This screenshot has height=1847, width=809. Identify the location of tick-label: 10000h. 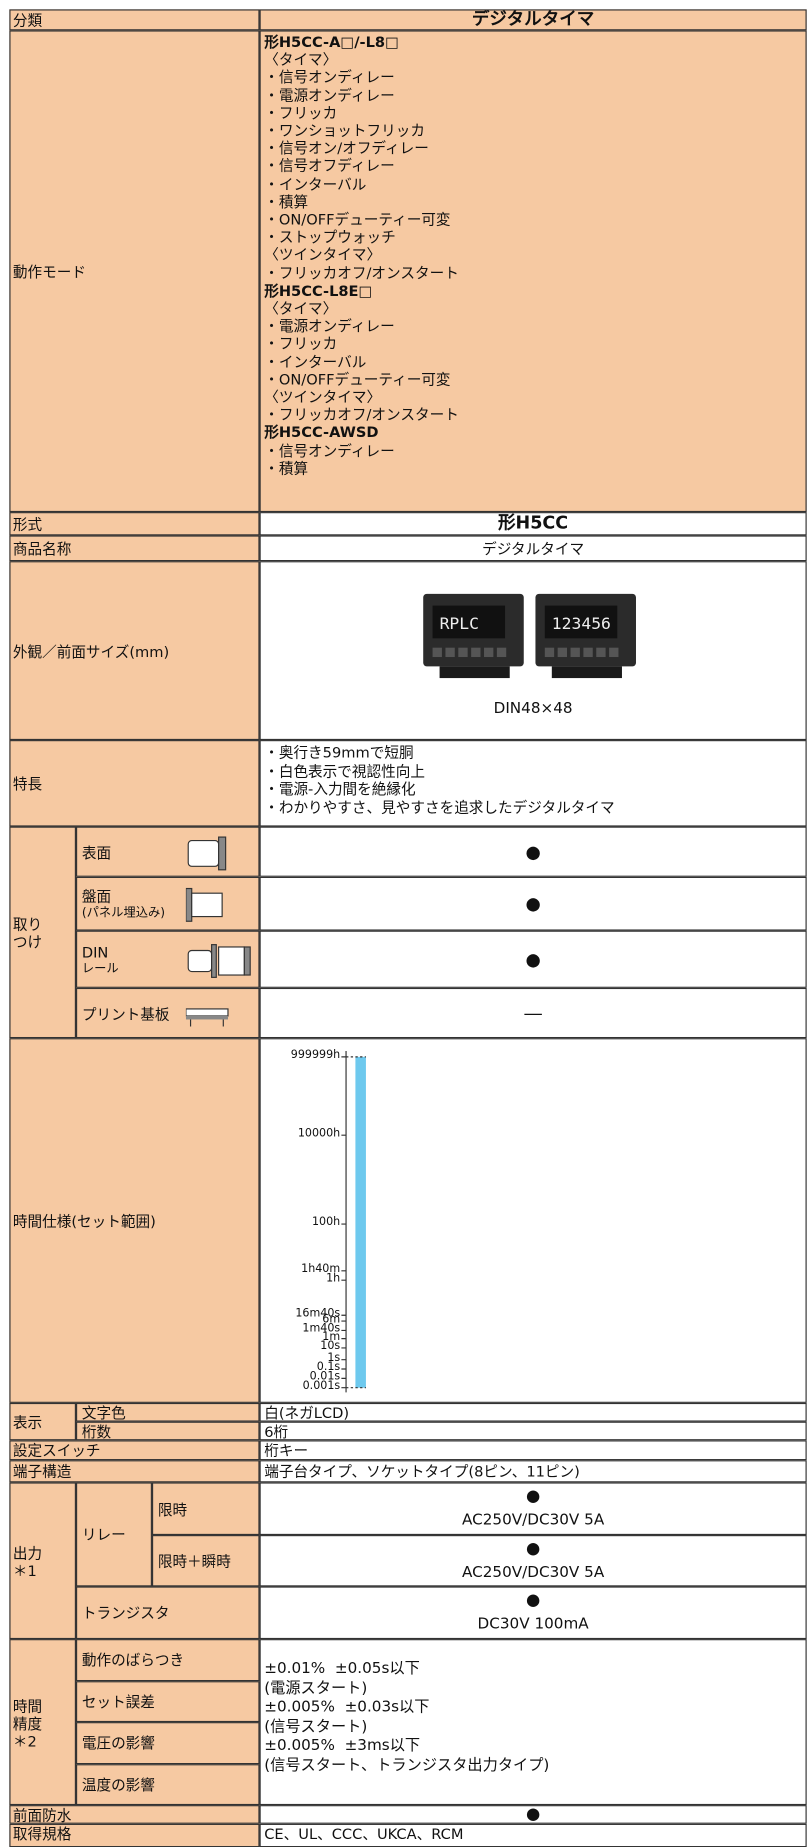
(319, 1133).